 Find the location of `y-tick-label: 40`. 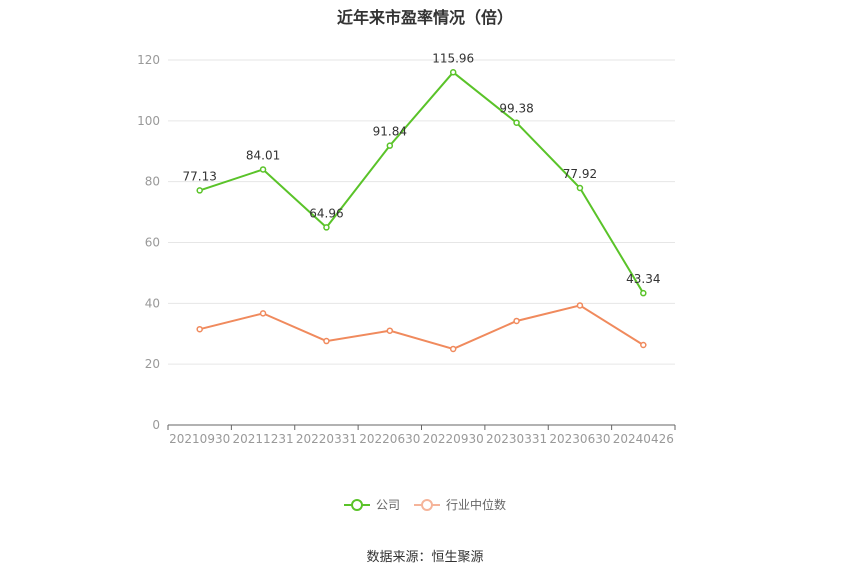

y-tick-label: 40 is located at coordinates (152, 303).